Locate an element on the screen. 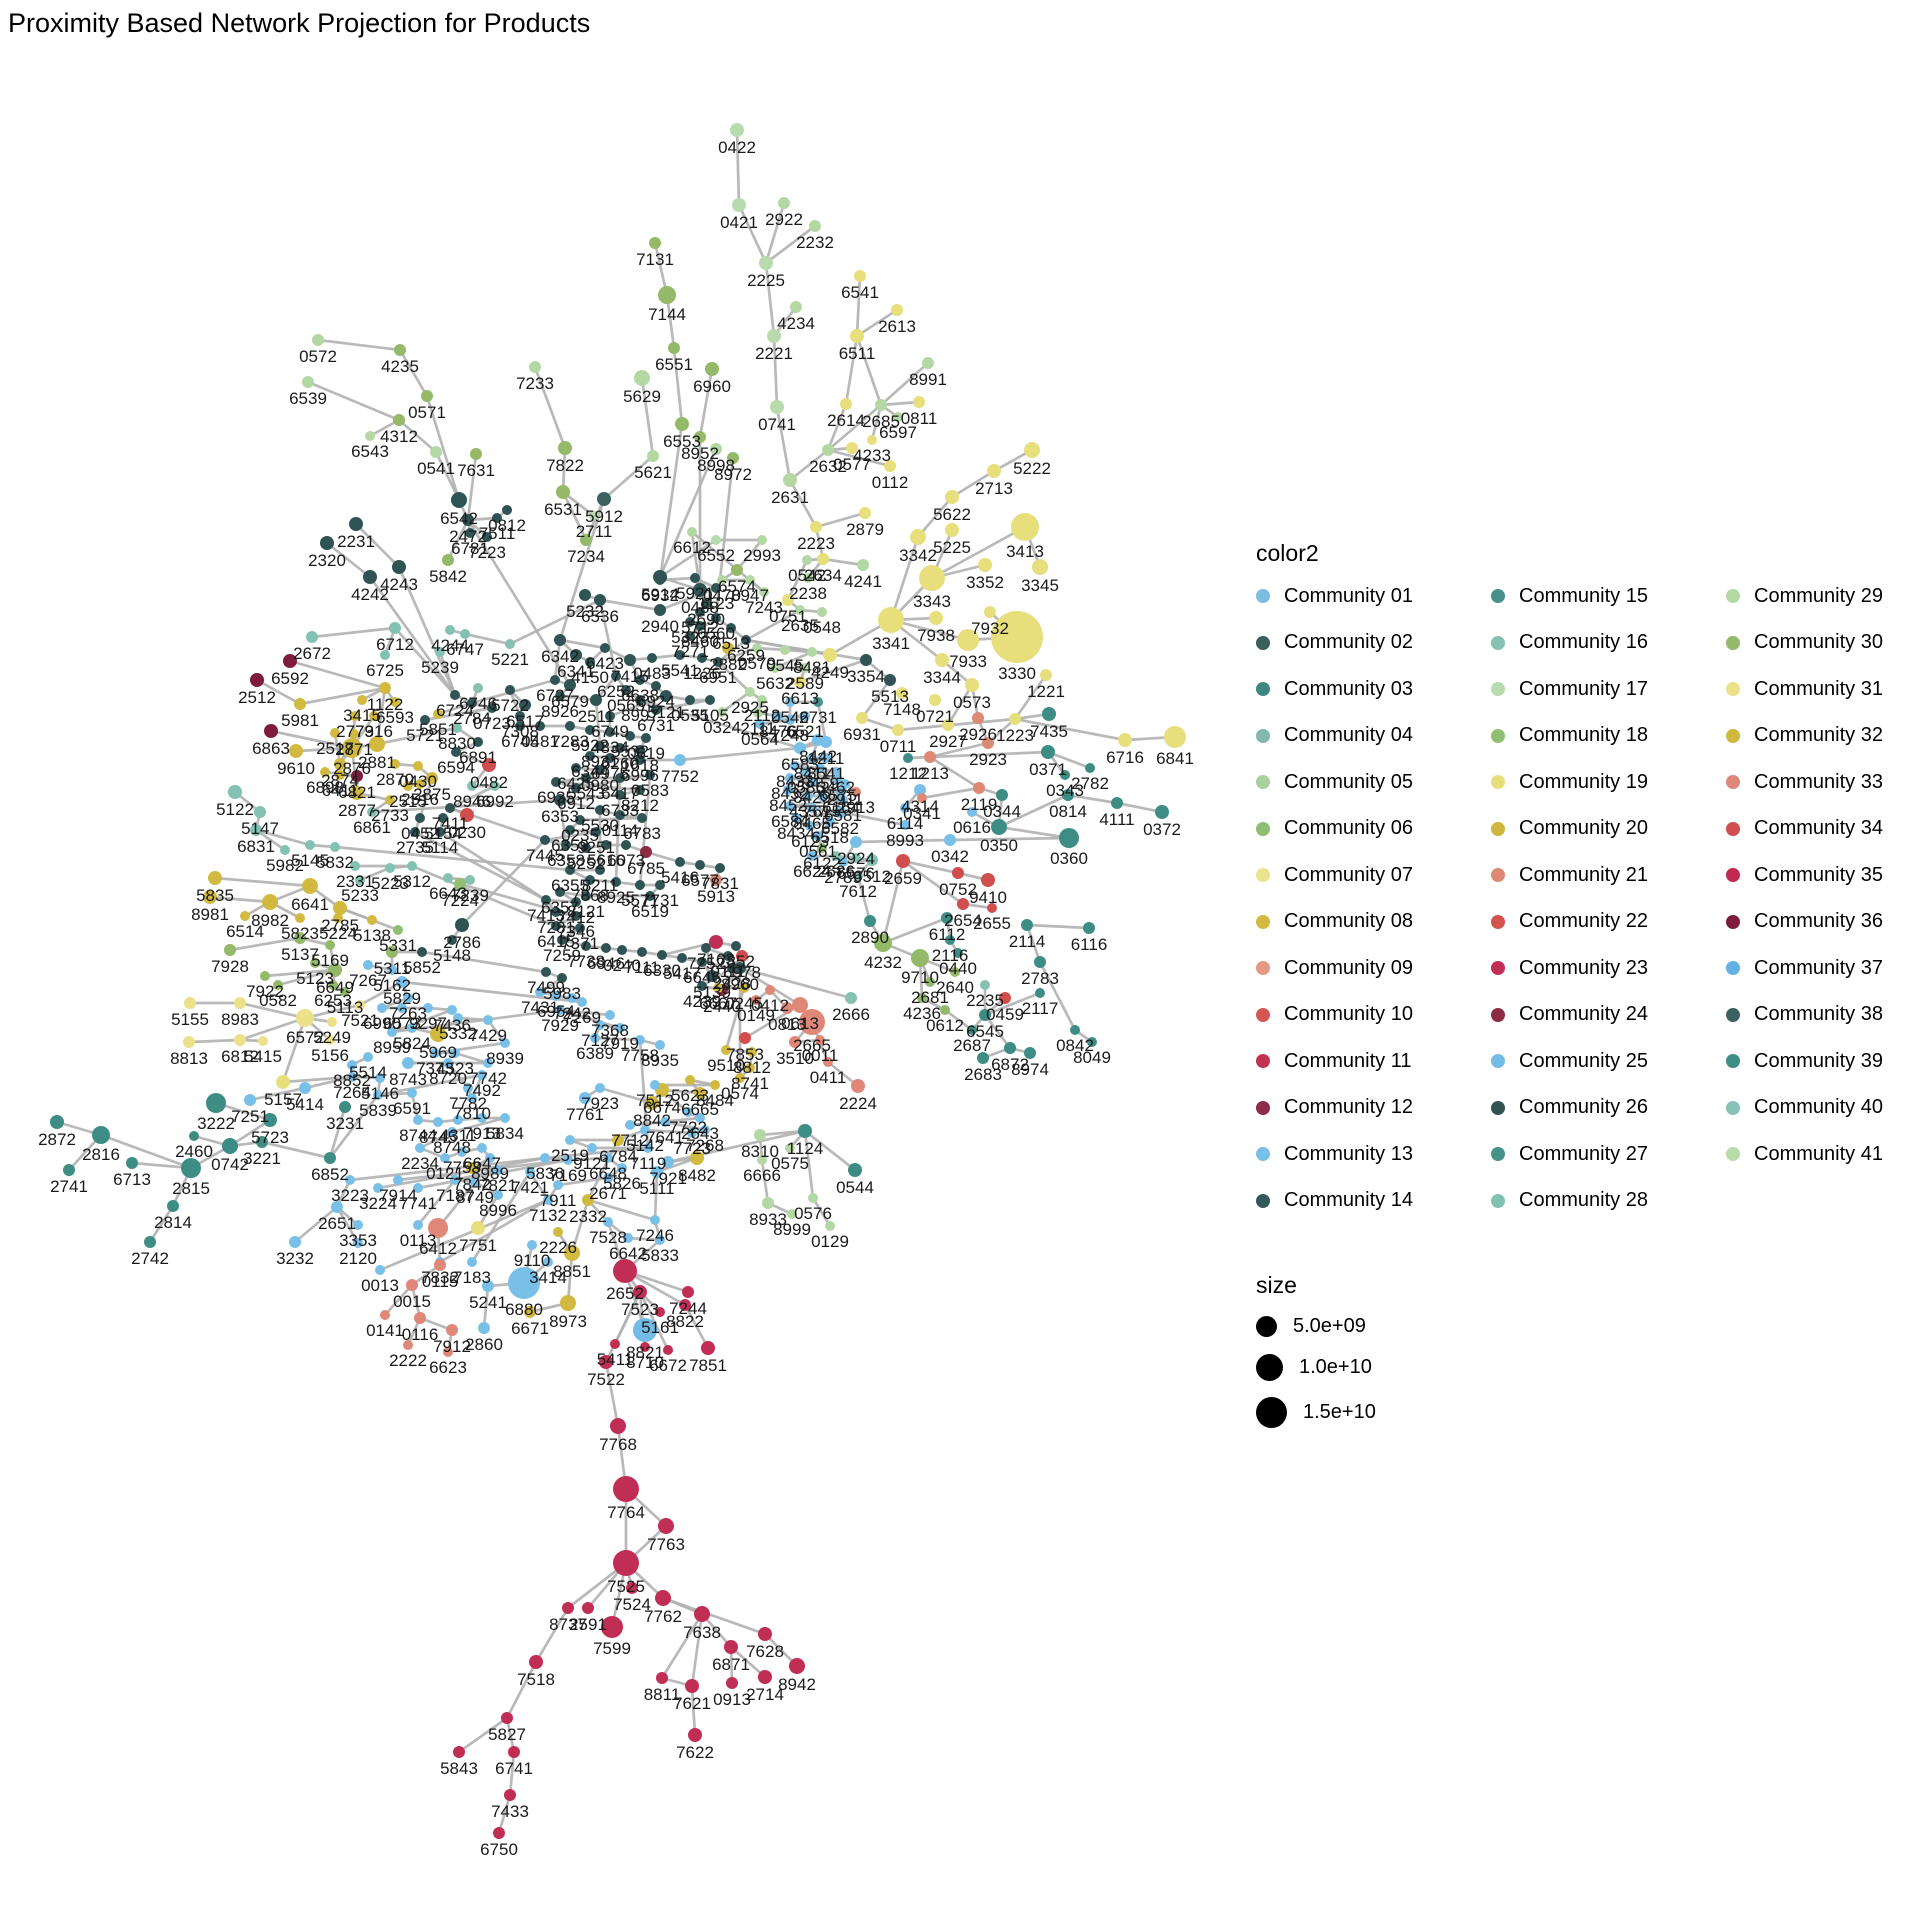  legend-item-community-18: Community 18 is located at coordinates (1569, 736).